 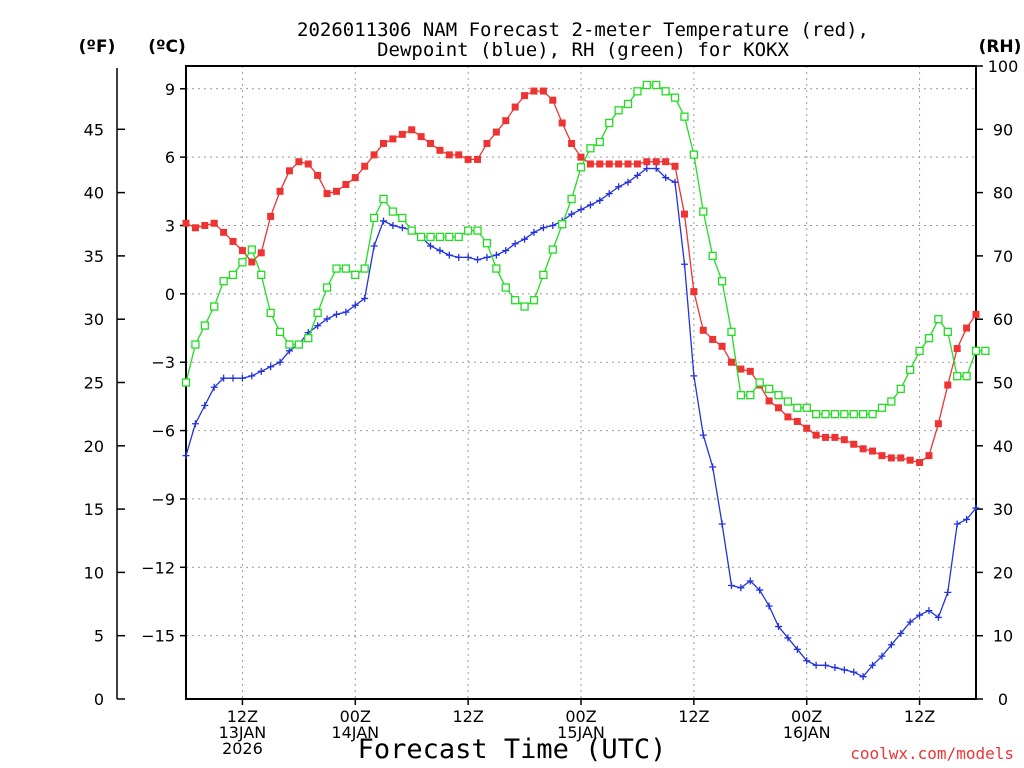 I want to click on x-tick-label: 2026, so click(x=242, y=748).